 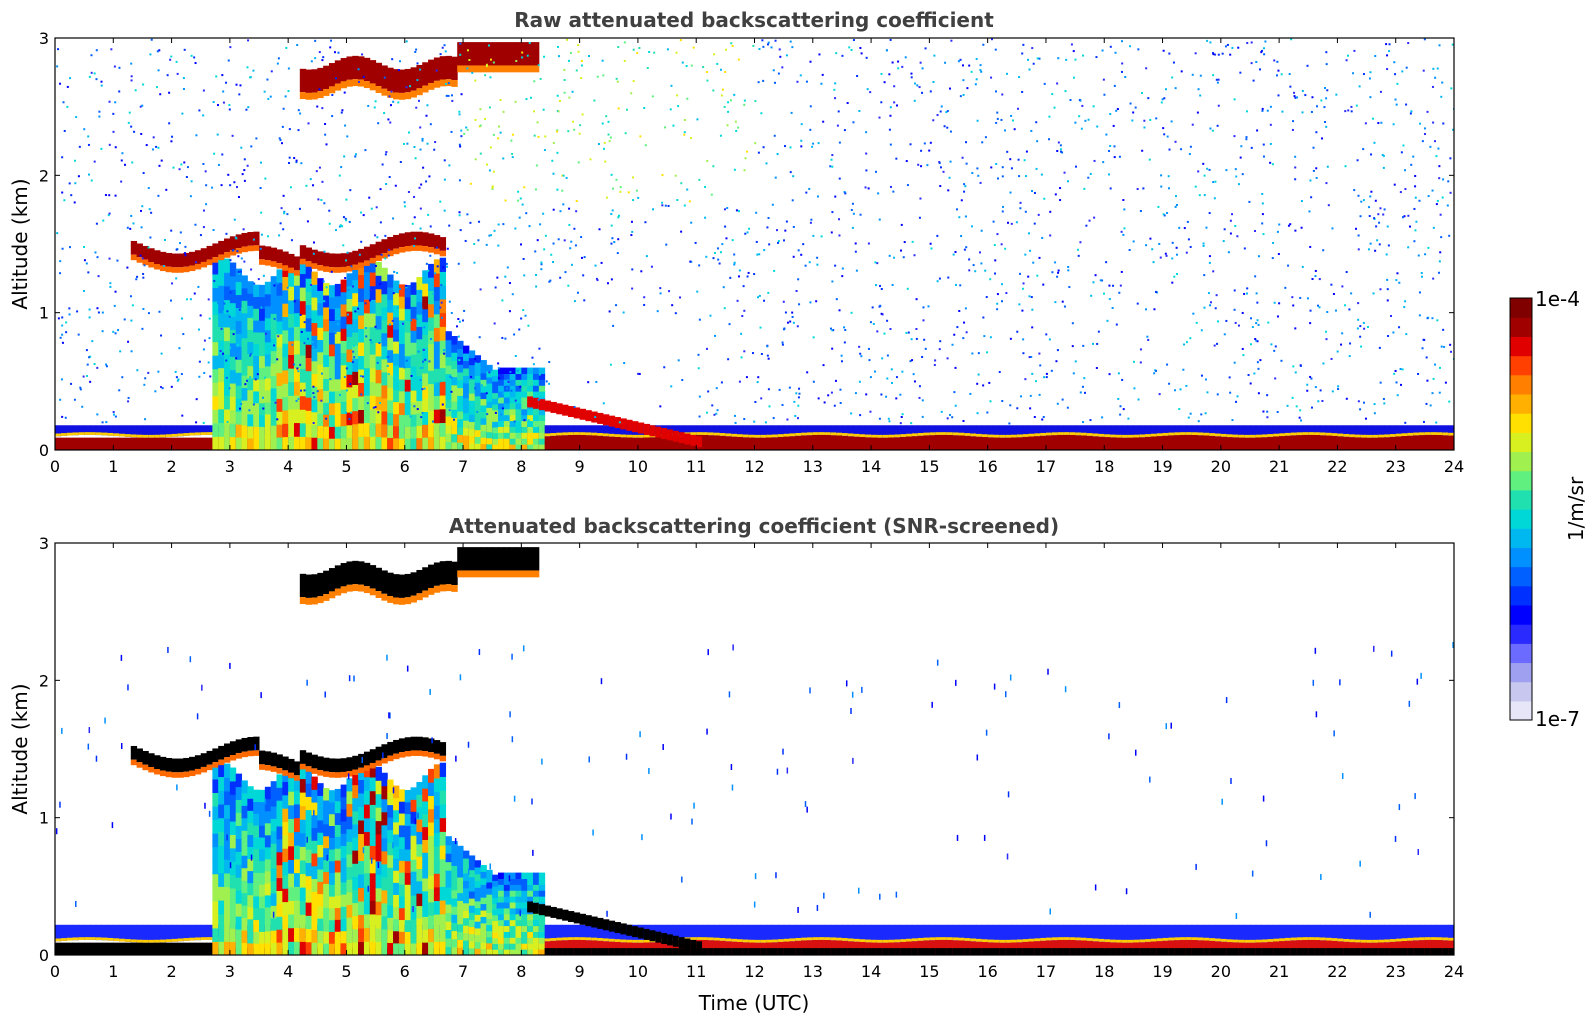 What do you see at coordinates (638, 466) in the screenshot?
I see `x-tick-label: 10` at bounding box center [638, 466].